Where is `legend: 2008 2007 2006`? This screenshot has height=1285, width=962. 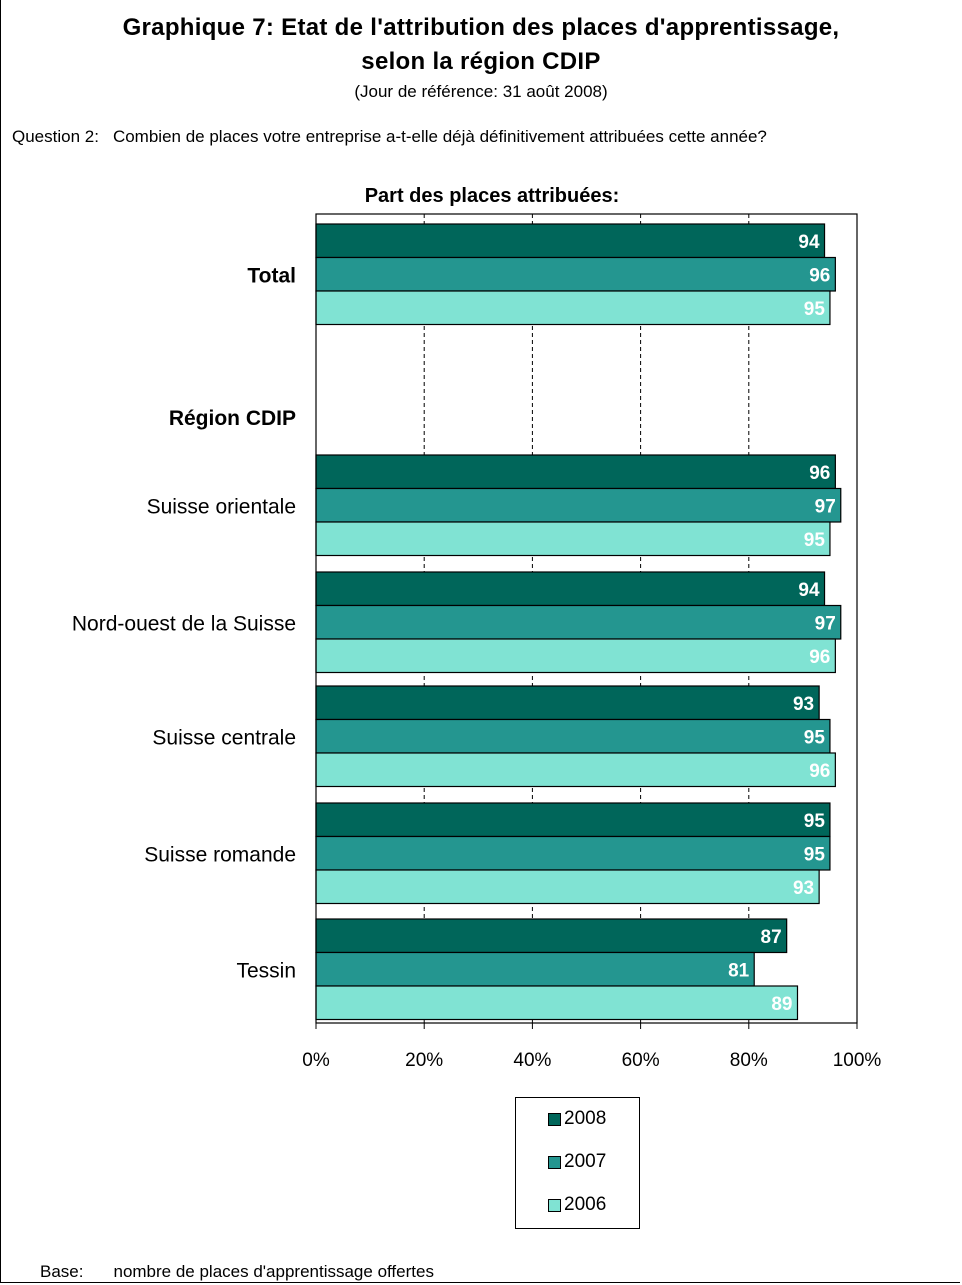
legend: 2008 2007 2006 is located at coordinates (577, 1163).